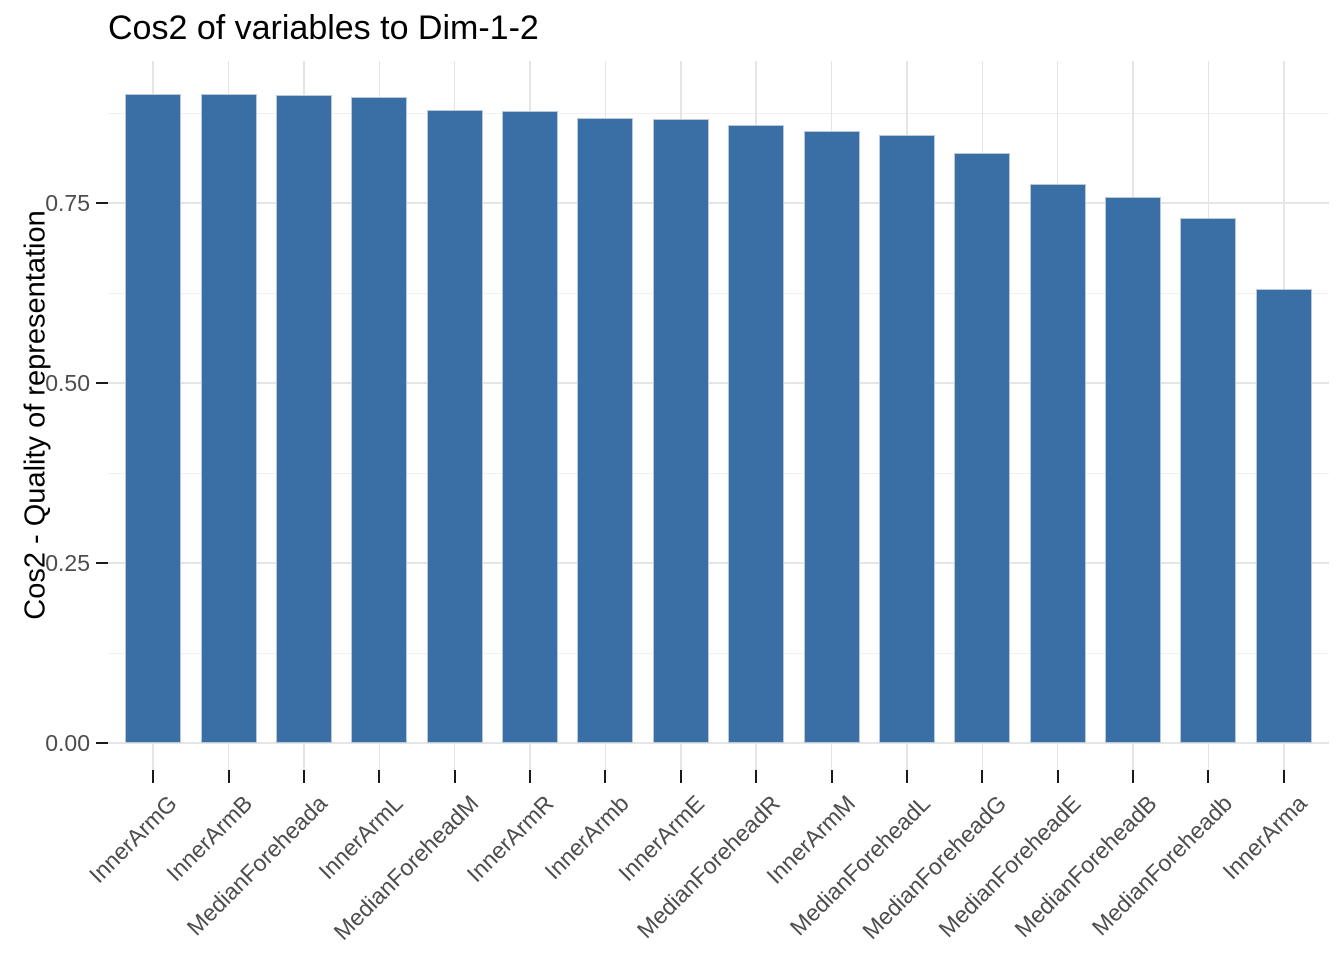  What do you see at coordinates (379, 420) in the screenshot?
I see `bar-InnerArmL` at bounding box center [379, 420].